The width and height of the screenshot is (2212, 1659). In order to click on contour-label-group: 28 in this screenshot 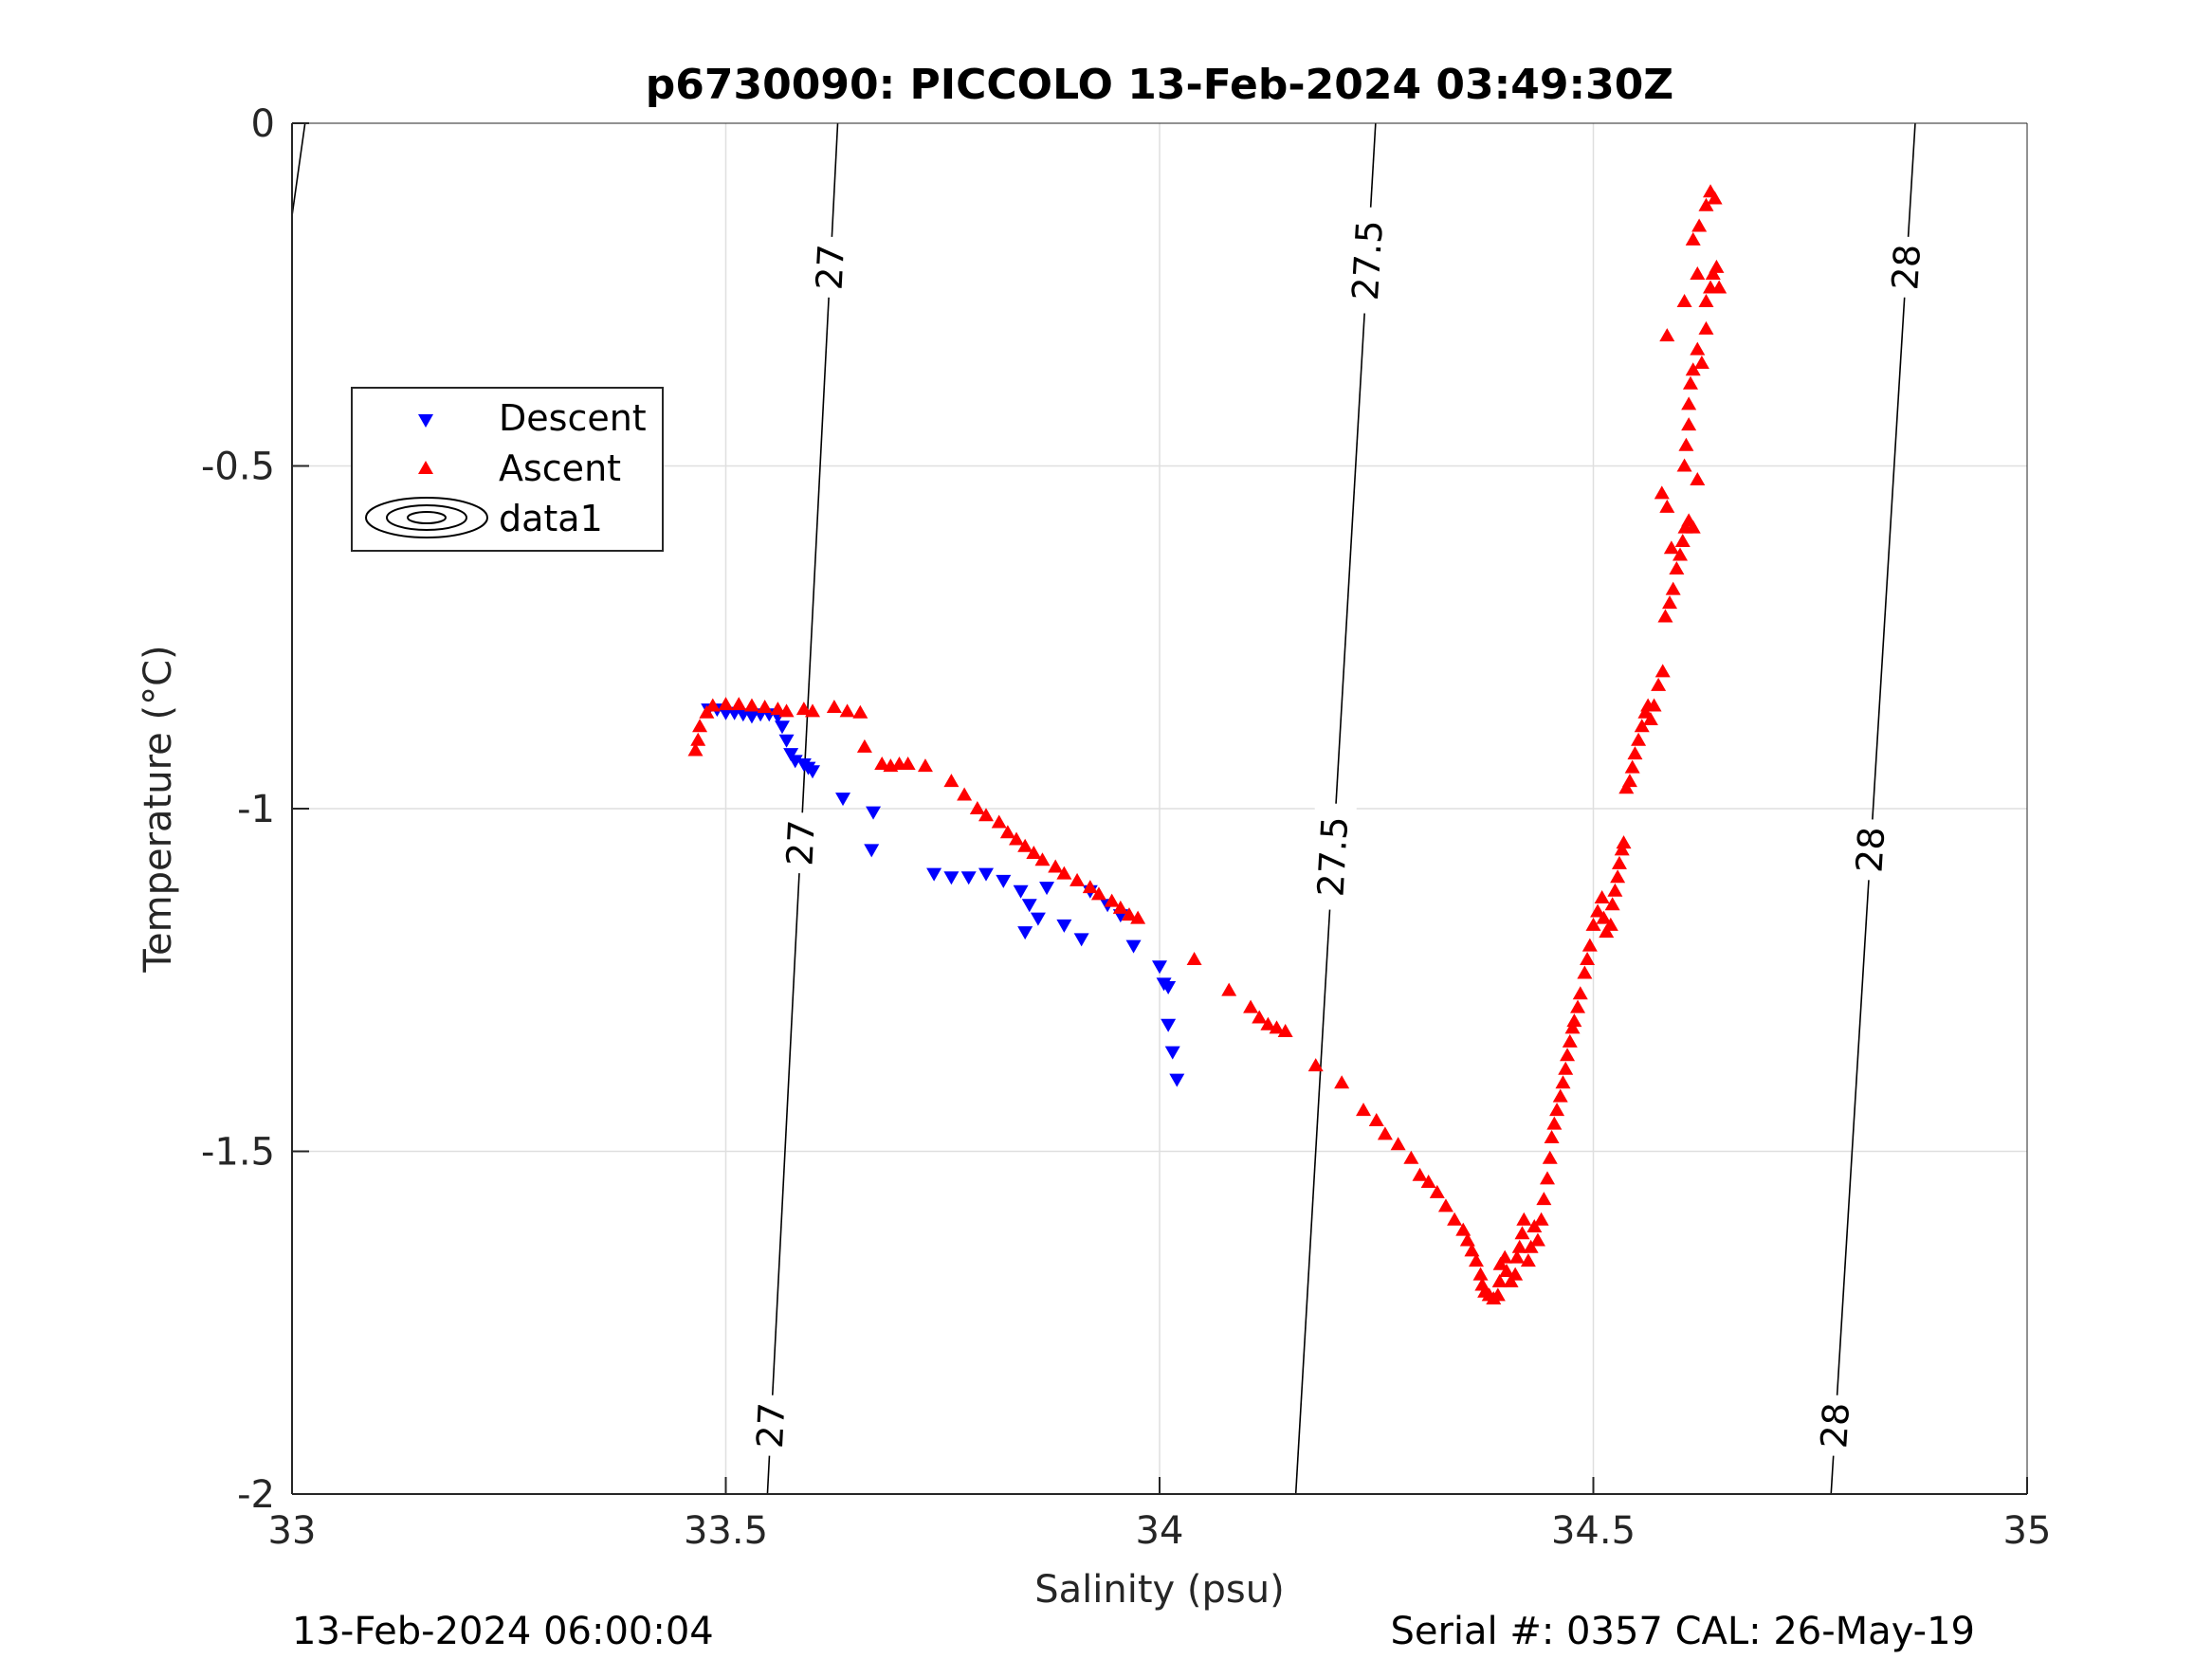, I will do `click(1906, 267)`.